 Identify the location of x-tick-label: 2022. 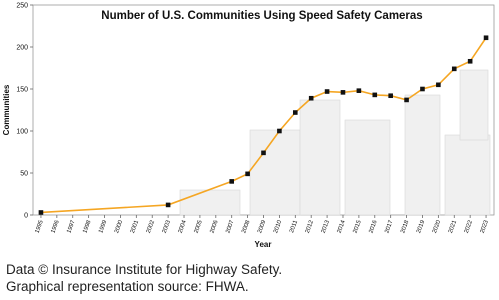
(469, 226).